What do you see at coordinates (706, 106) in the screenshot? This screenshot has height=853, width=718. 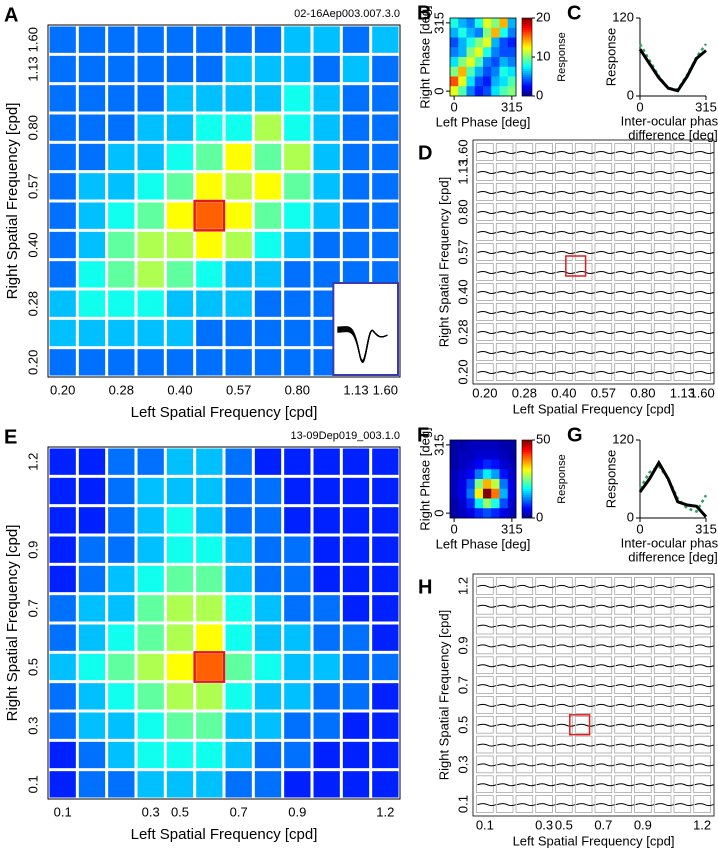 I see `x-tick-label: 315` at bounding box center [706, 106].